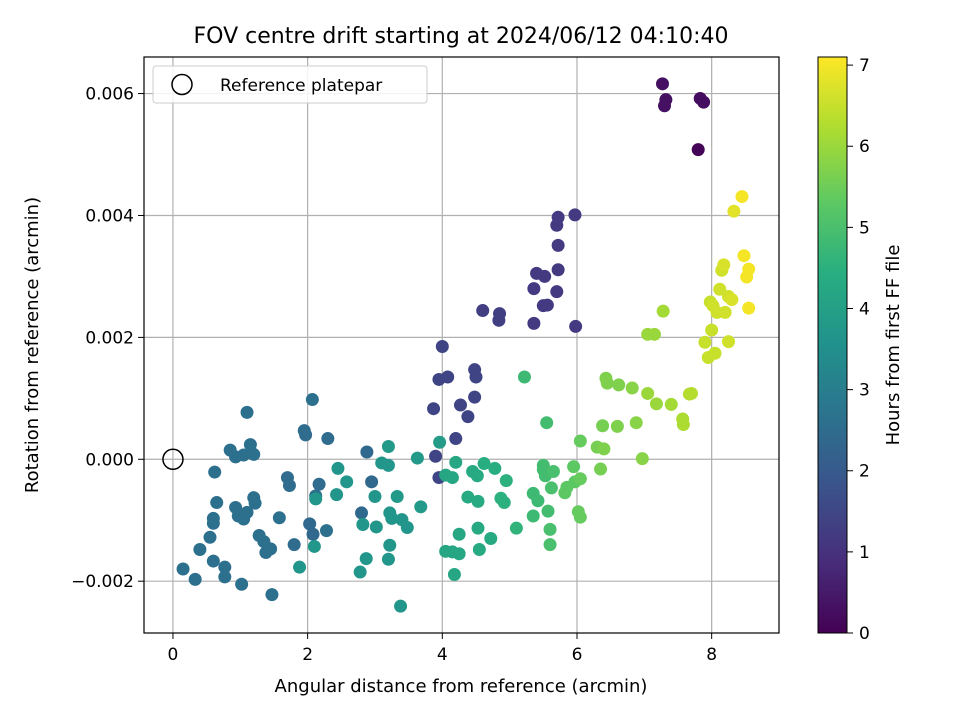 Image resolution: width=960 pixels, height=720 pixels. What do you see at coordinates (32, 345) in the screenshot?
I see `y-axis-label: Rotation from reference (arcmin)` at bounding box center [32, 345].